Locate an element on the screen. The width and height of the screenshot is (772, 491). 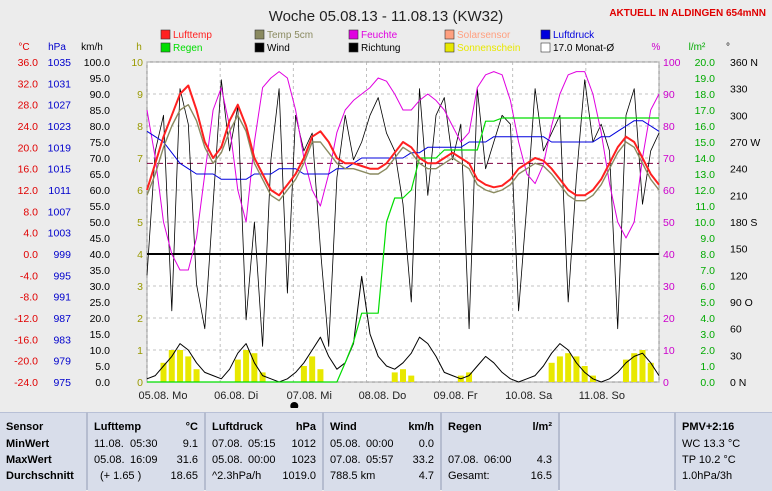
y-tick-rain: 17.0 is located at coordinates (705, 111).